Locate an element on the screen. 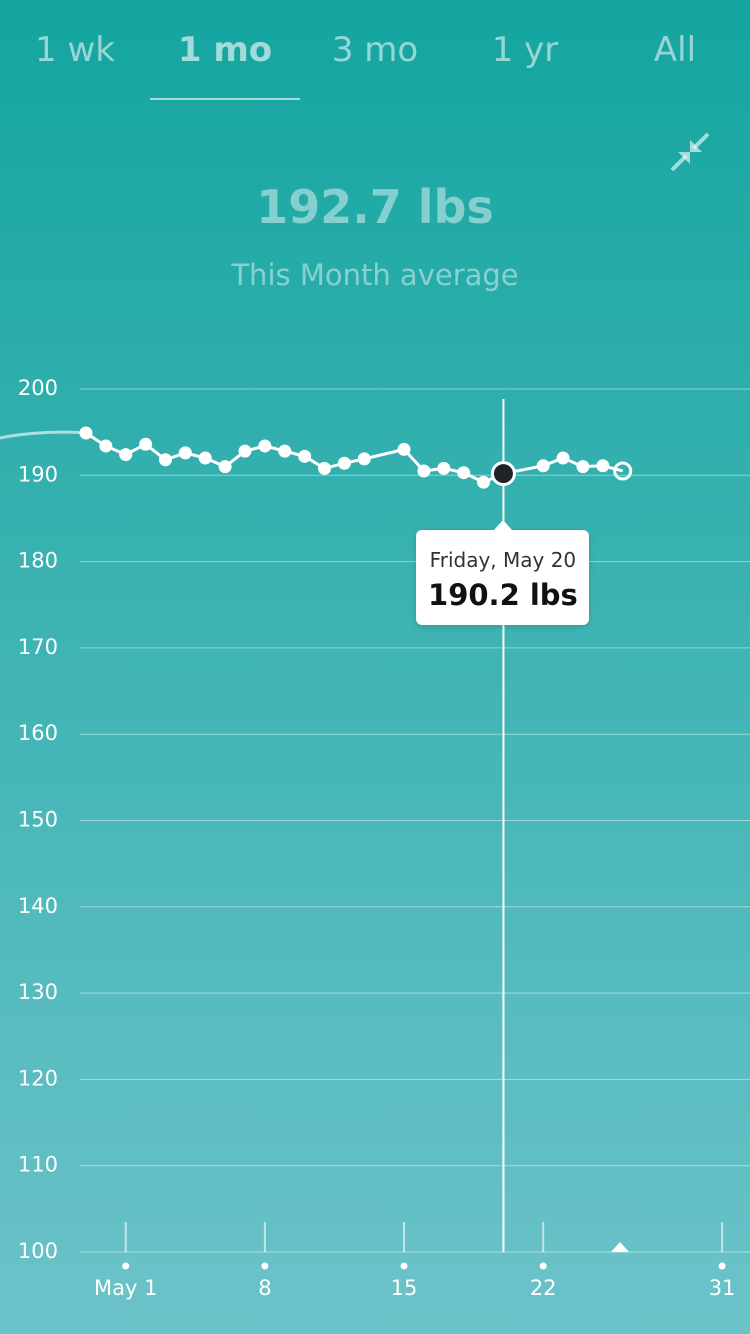 The height and width of the screenshot is (1334, 750). tab: 3 mo is located at coordinates (375, 50).